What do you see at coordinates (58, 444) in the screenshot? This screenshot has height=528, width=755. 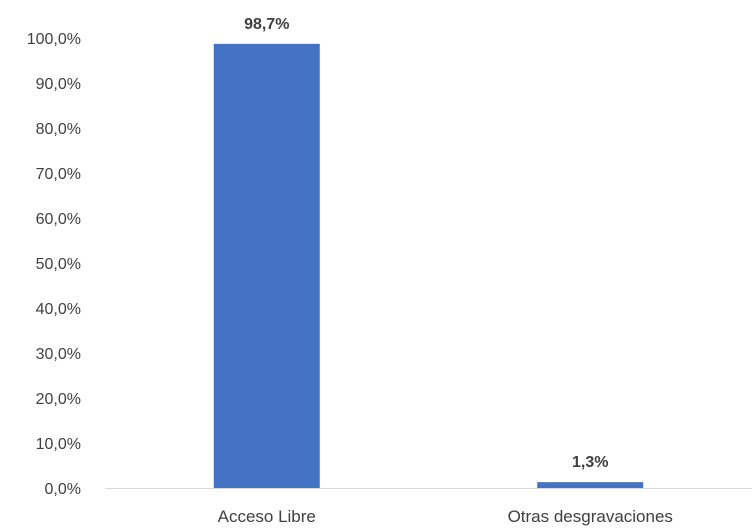 I see `y-tick-label: 10,0%` at bounding box center [58, 444].